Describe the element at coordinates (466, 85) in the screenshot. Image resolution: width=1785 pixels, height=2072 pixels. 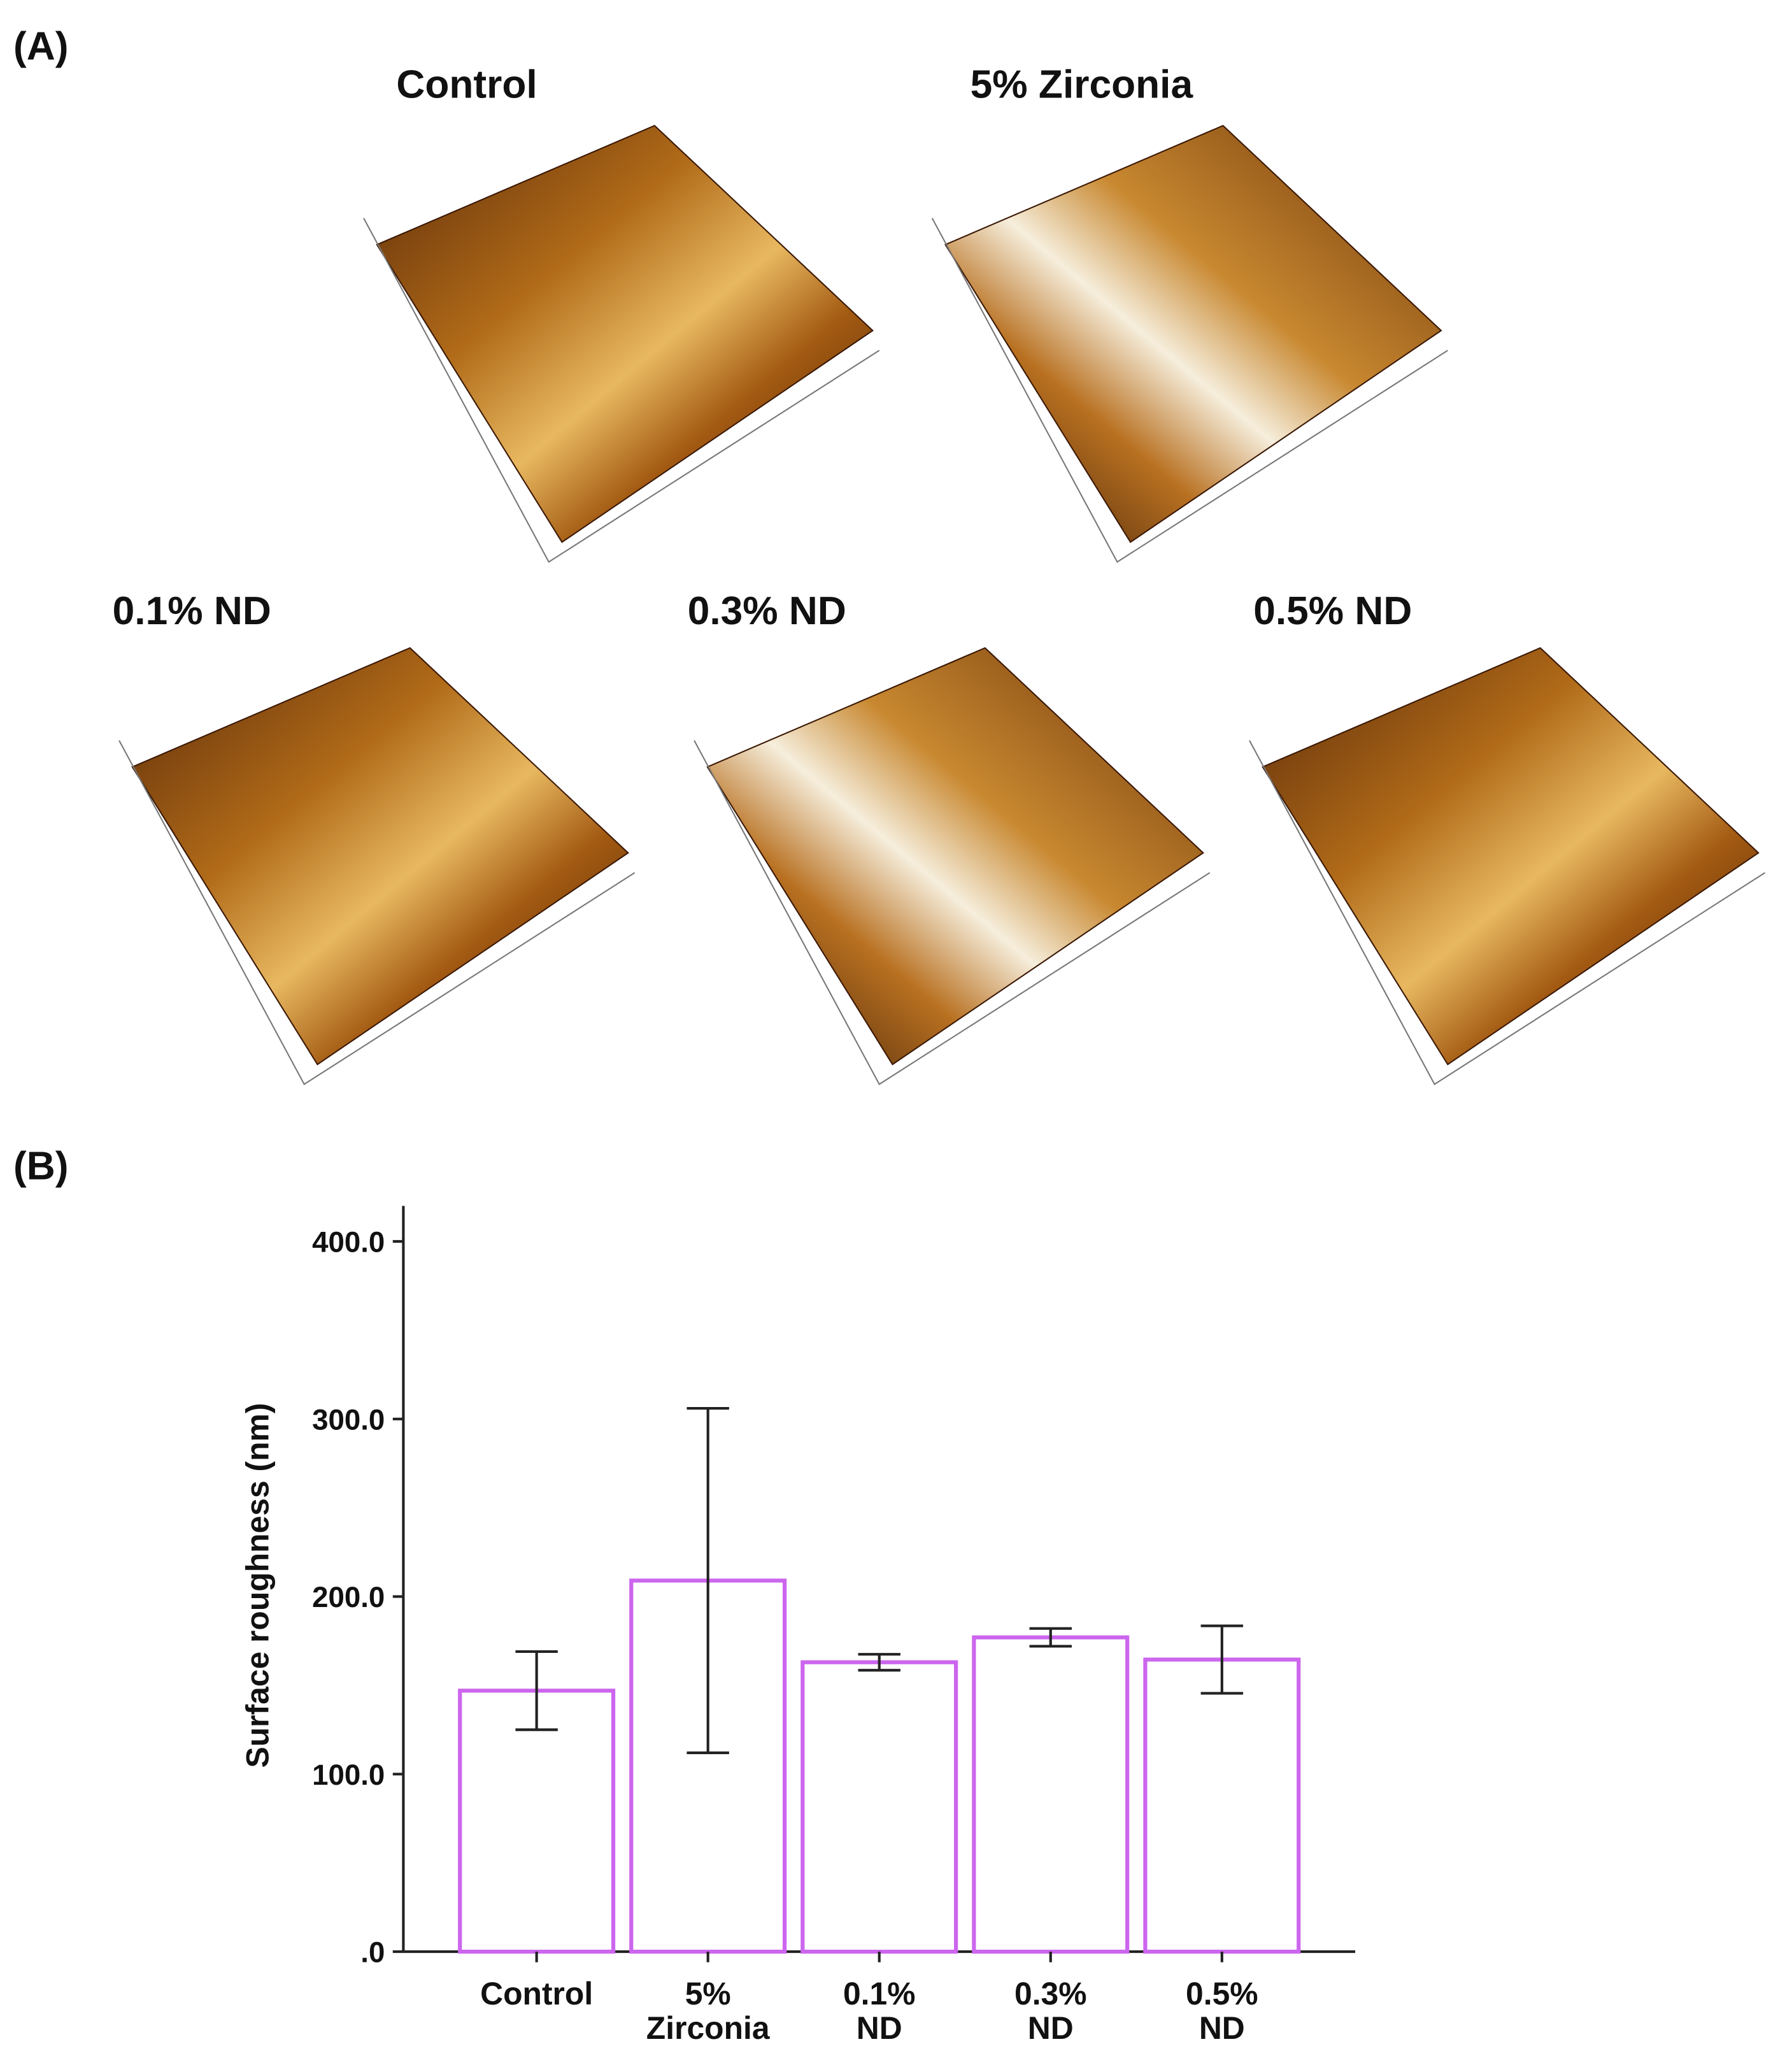
I see `image-title: Control` at that location.